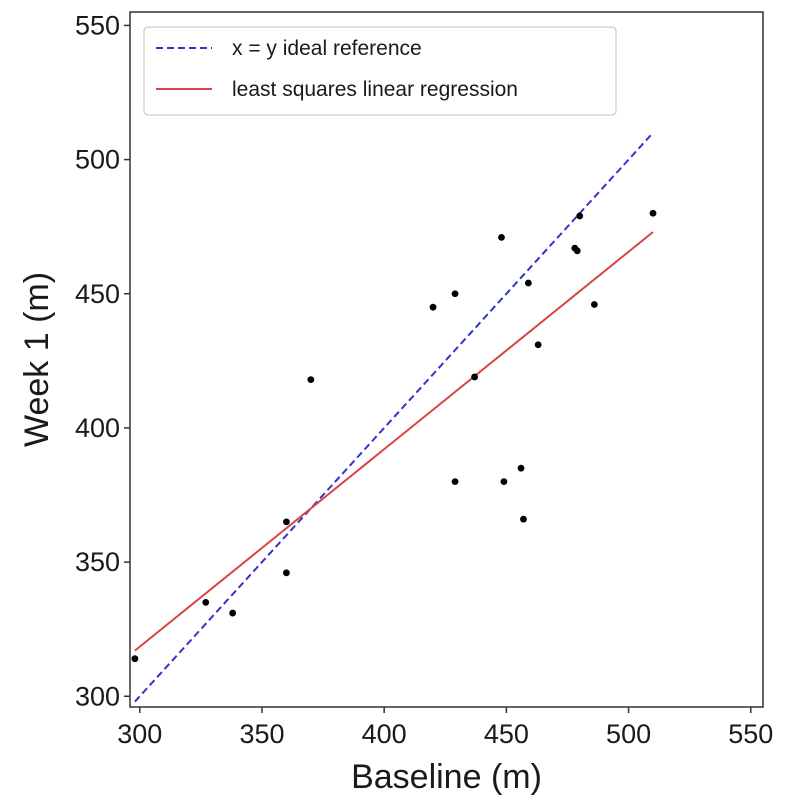  I want to click on y-tick-label: 450, so click(97, 294).